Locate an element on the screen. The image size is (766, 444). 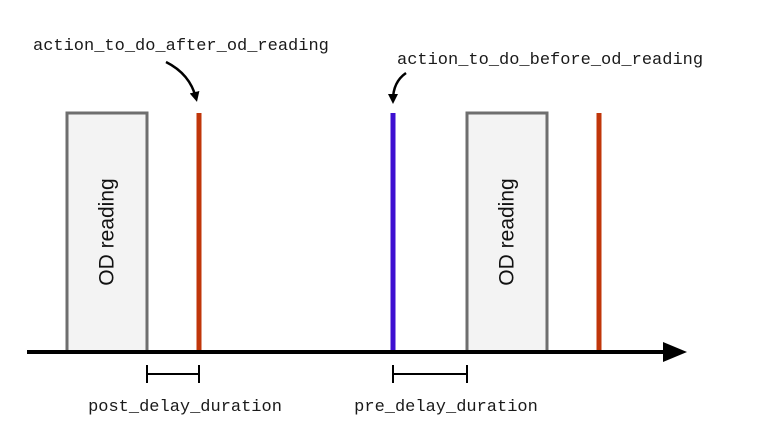
od-reading-block-2: OD reading is located at coordinates (507, 232).